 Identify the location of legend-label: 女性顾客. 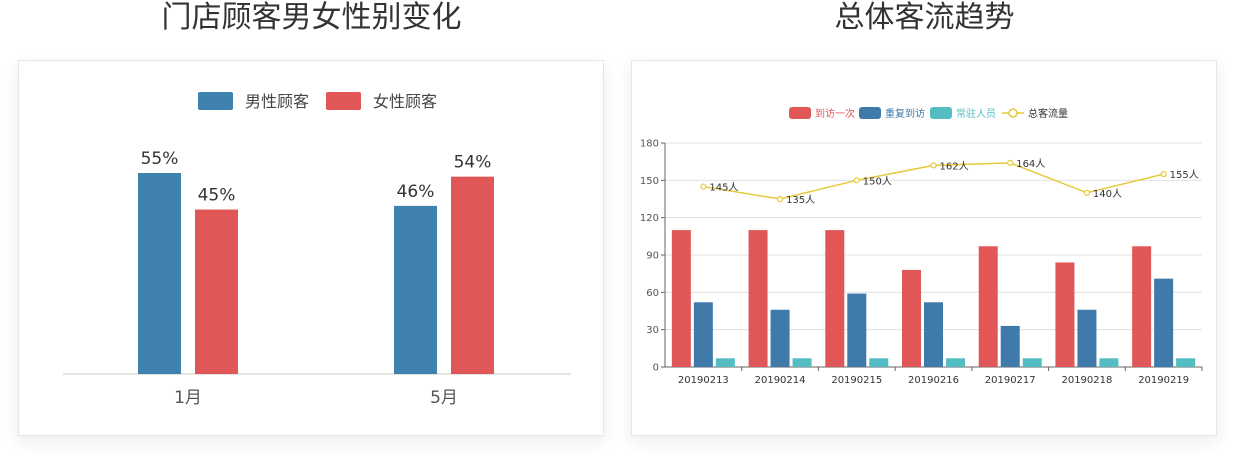
(405, 101).